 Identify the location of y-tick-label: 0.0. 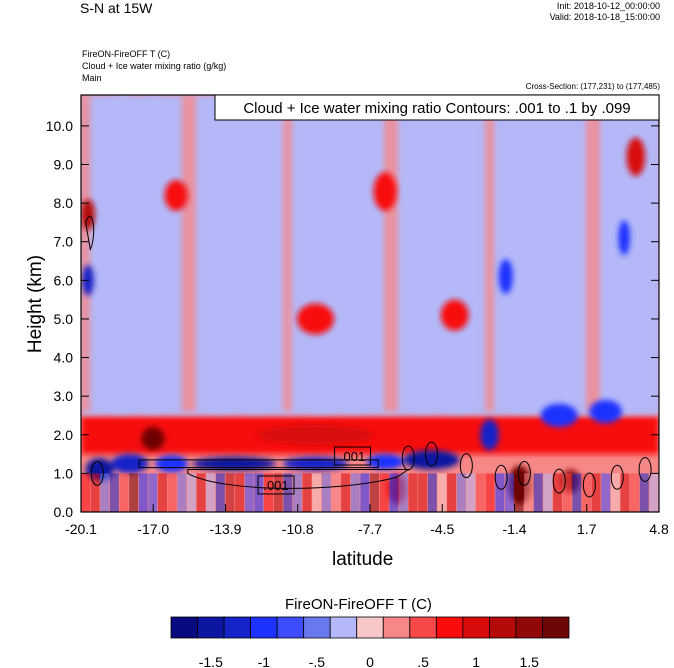
(64, 512).